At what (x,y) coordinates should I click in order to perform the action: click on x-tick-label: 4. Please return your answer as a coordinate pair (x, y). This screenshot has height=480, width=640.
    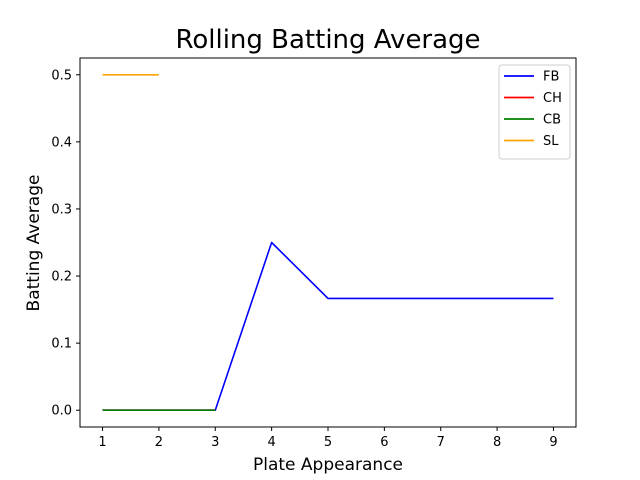
    Looking at the image, I should click on (271, 442).